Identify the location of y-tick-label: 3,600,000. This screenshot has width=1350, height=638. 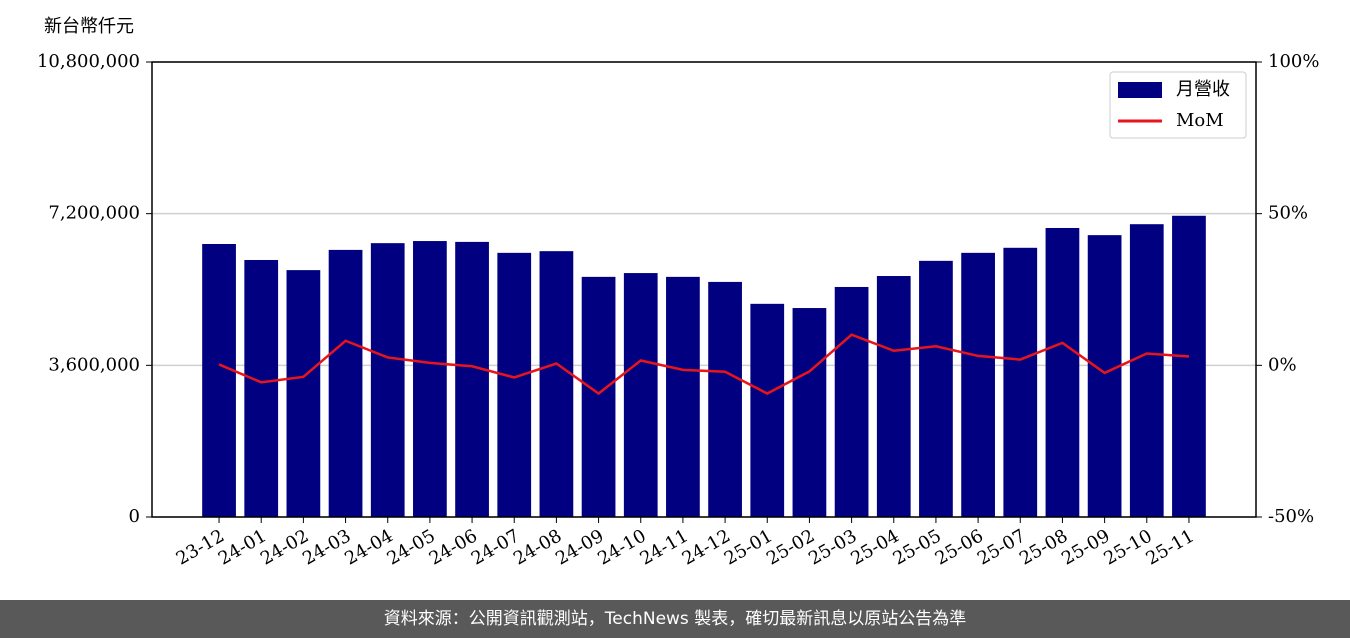
(94, 364).